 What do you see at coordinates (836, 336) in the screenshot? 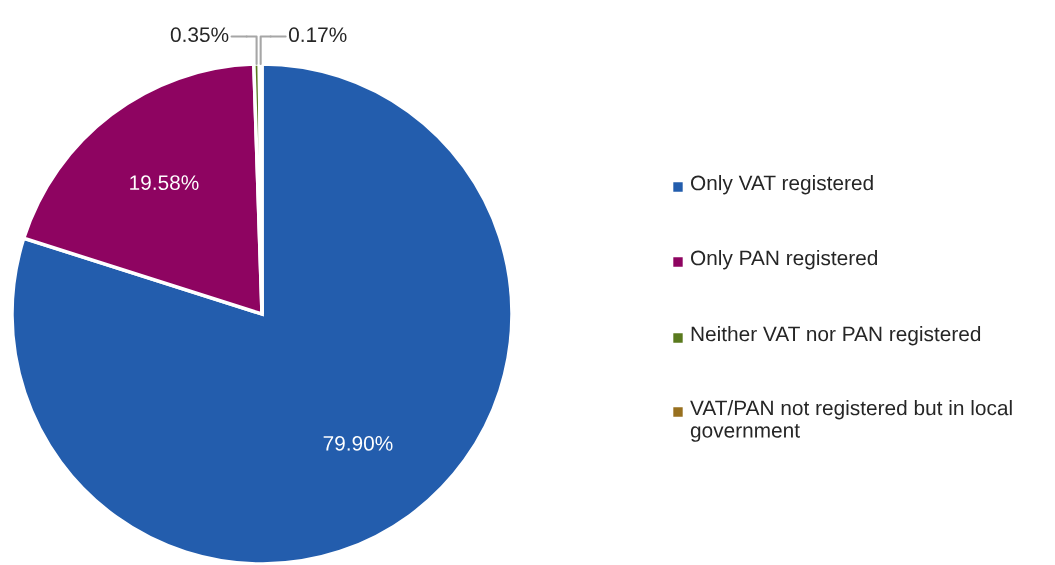
I see `legend-label: Neither VAT nor PAN registered` at bounding box center [836, 336].